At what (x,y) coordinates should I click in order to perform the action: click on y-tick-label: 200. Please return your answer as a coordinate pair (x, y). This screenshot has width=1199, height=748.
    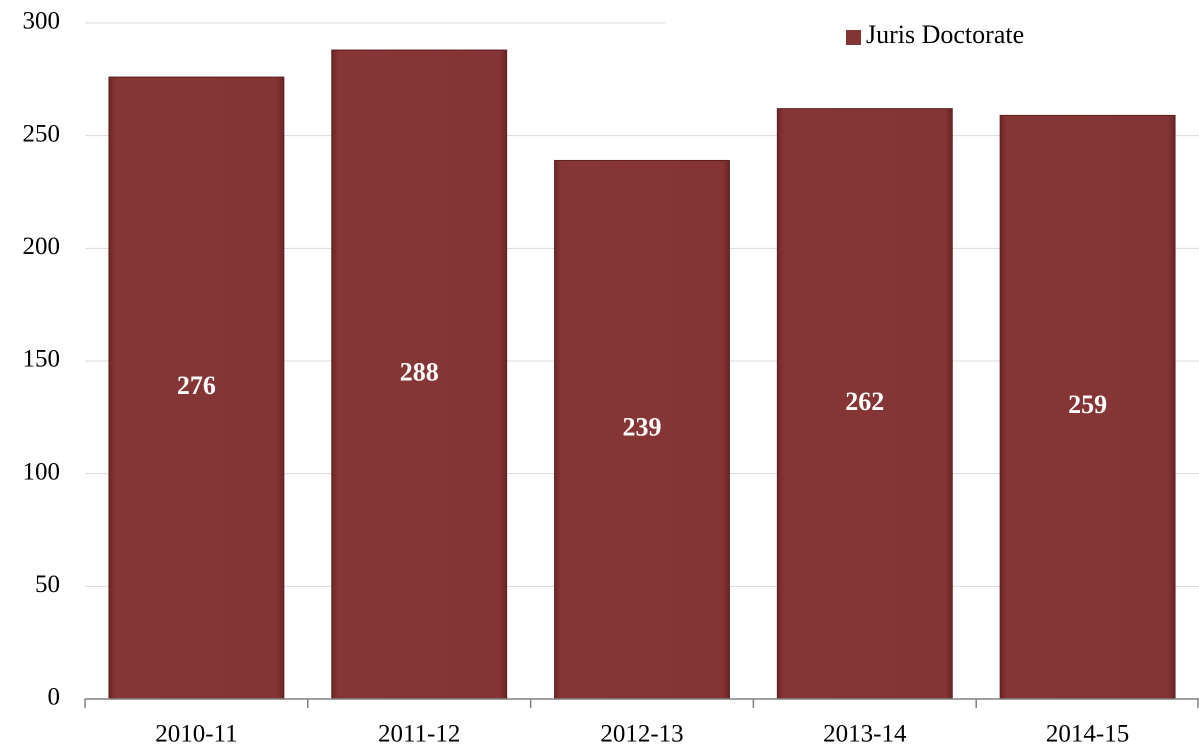
    Looking at the image, I should click on (42, 246).